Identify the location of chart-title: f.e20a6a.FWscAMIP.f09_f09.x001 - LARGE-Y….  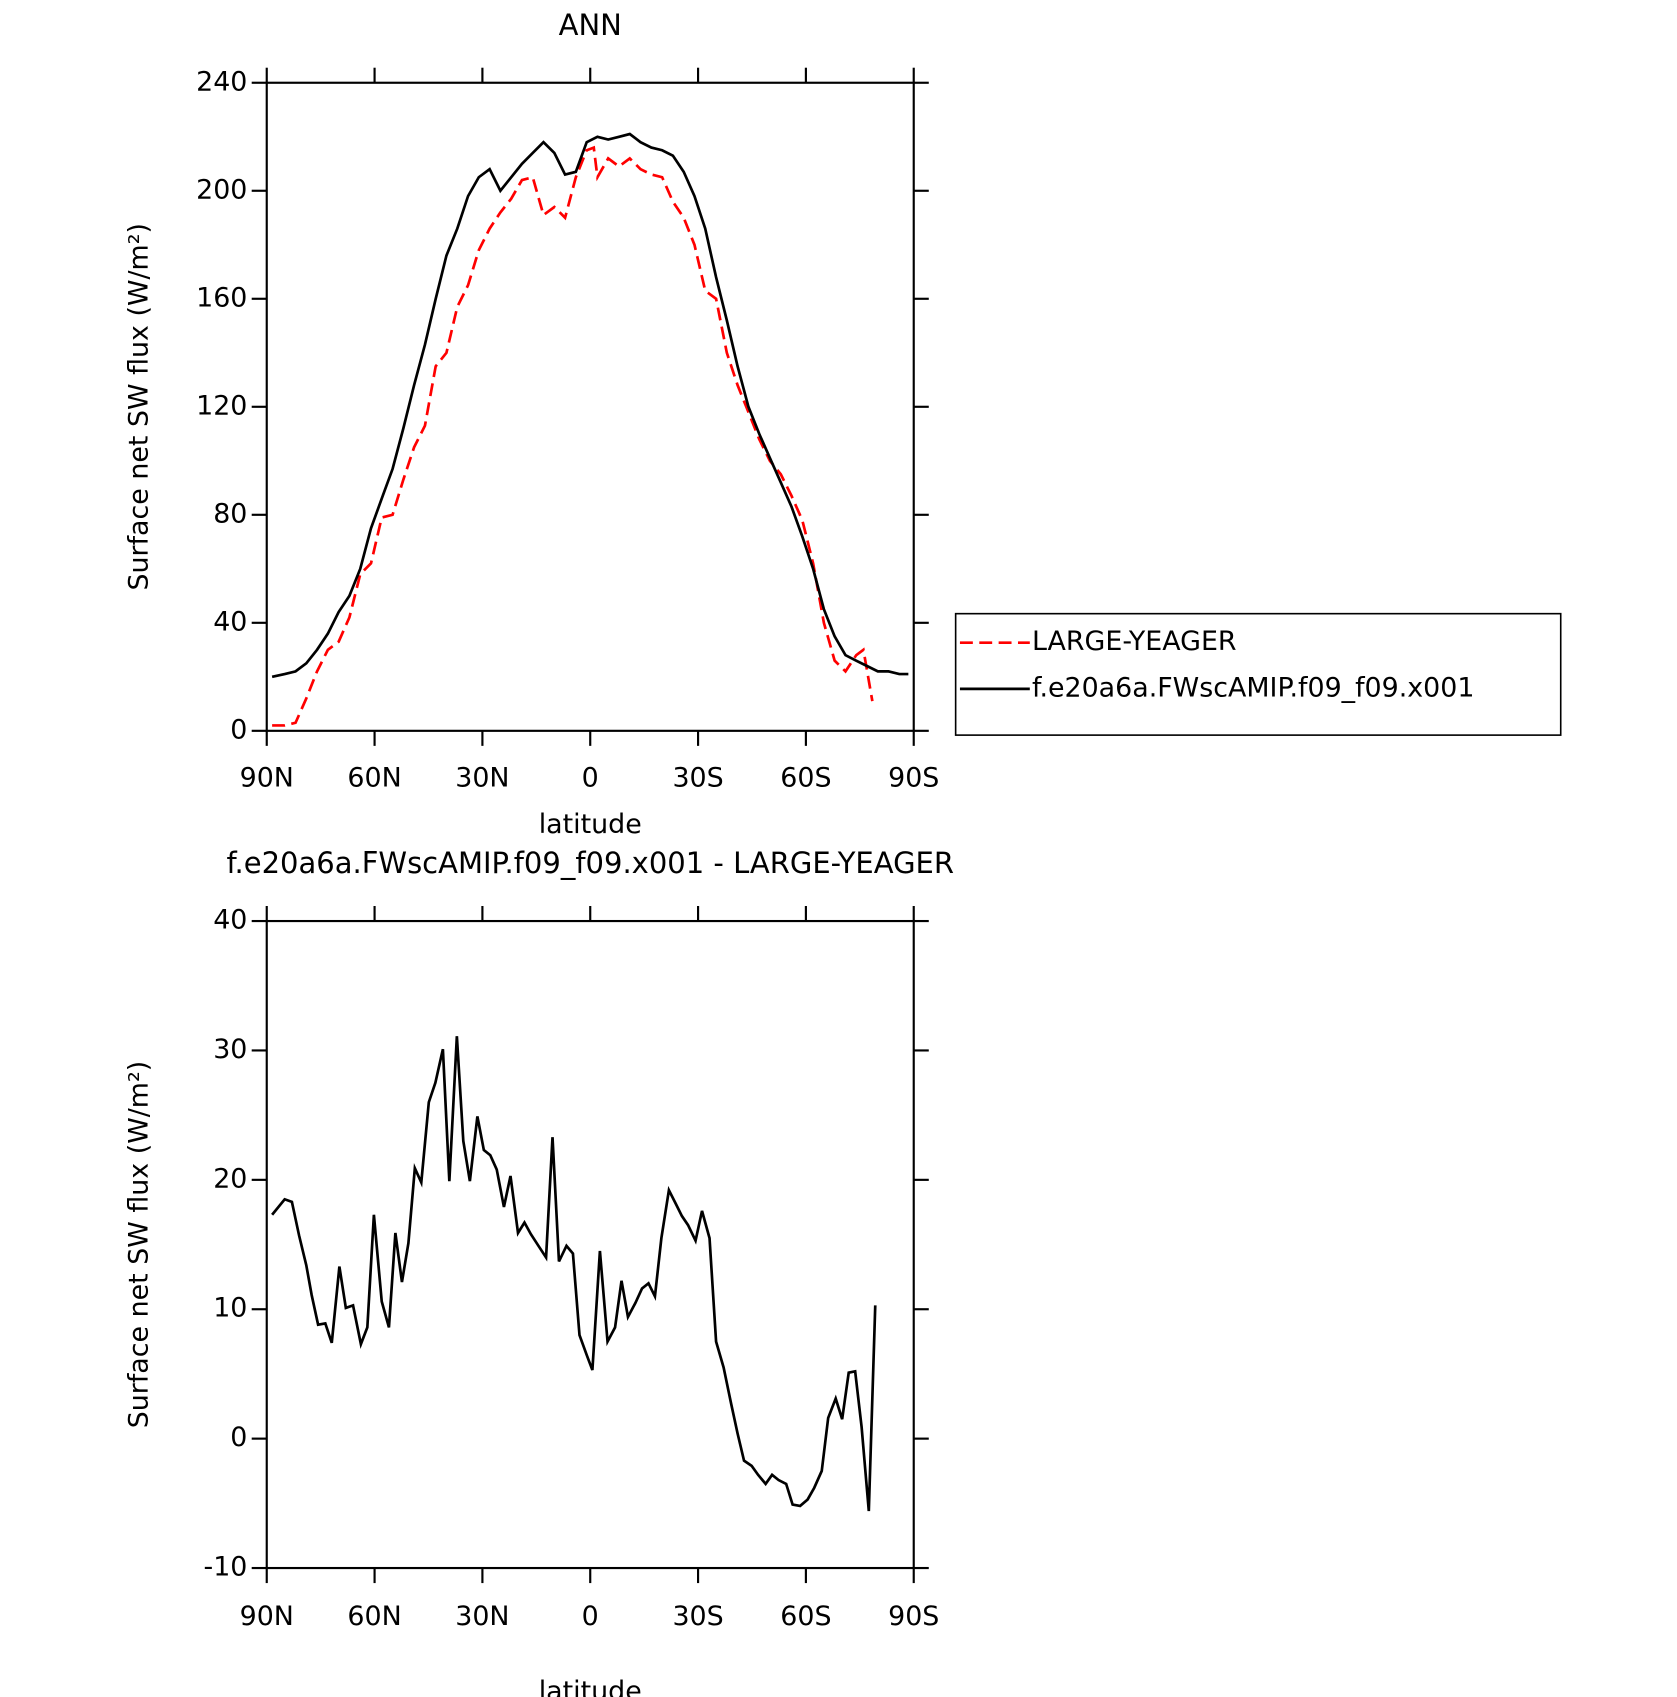
(590, 863).